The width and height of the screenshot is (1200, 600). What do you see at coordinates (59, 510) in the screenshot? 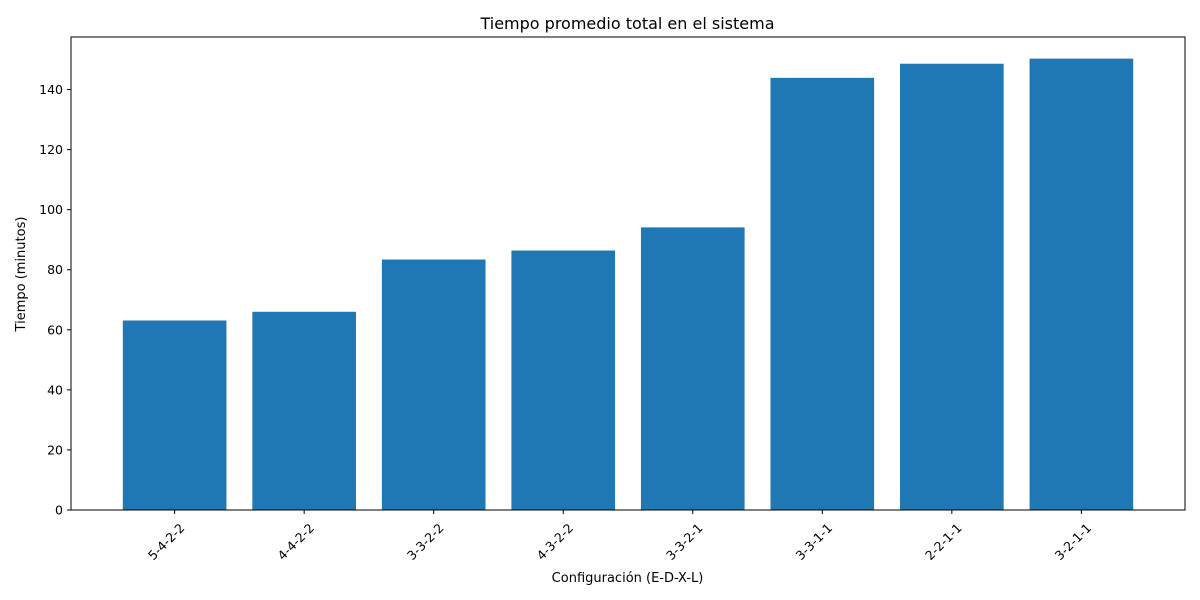
I see `y-tick-label: 0` at bounding box center [59, 510].